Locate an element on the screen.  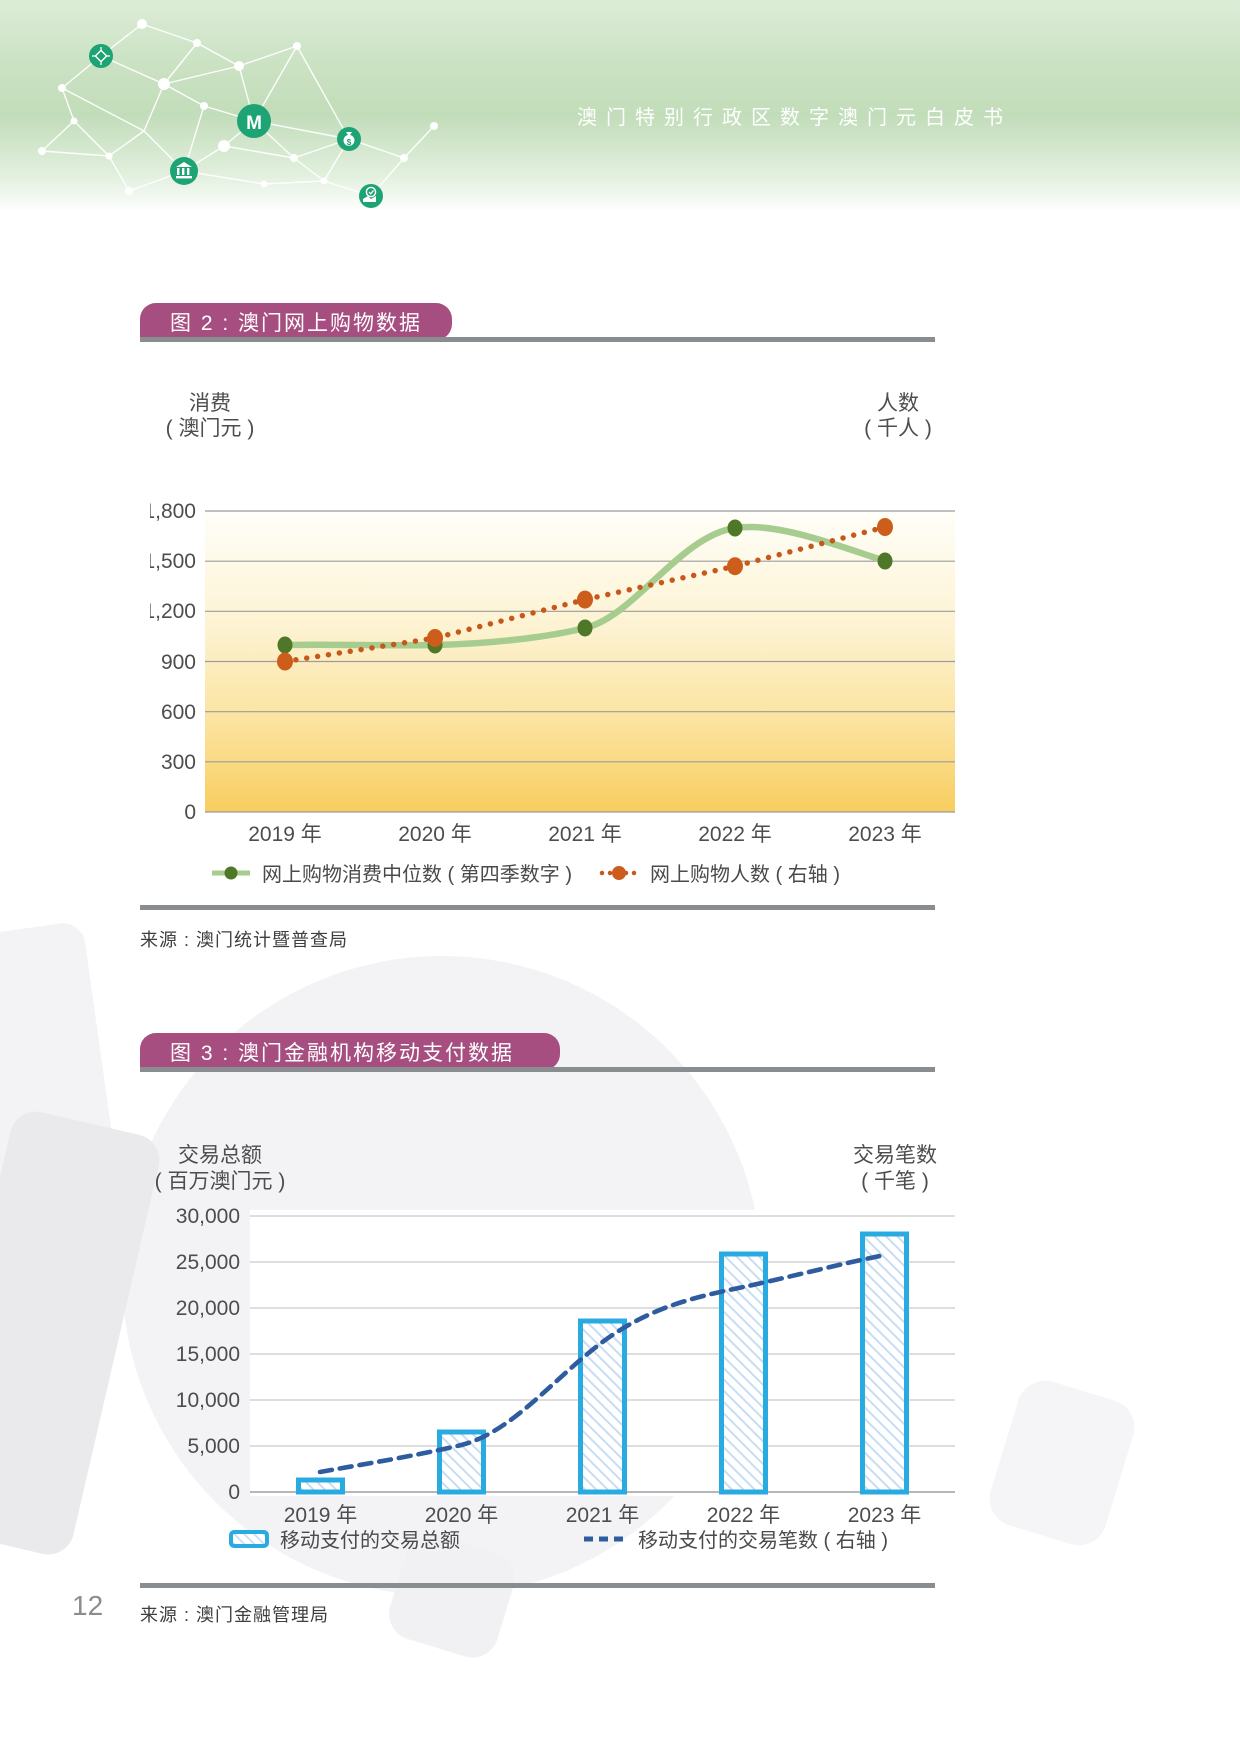
handshake-icon is located at coordinates (371, 196).